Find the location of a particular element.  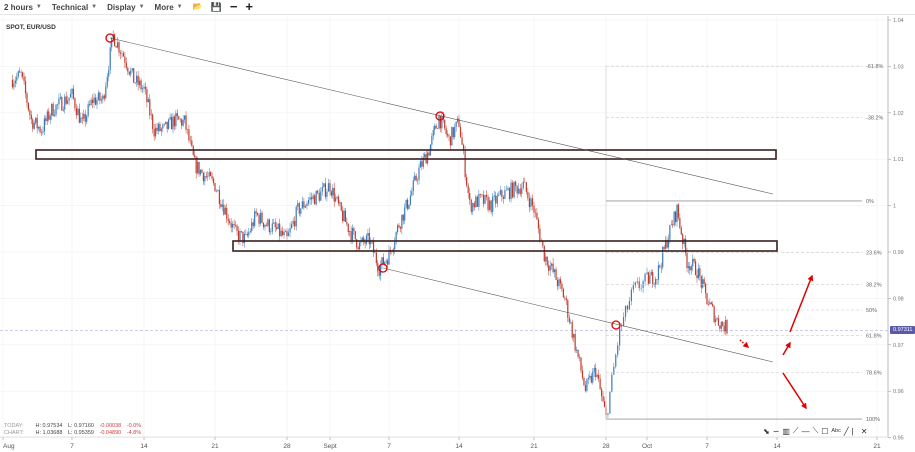

arrow-tool-icon: ⬊ is located at coordinates (766, 431).